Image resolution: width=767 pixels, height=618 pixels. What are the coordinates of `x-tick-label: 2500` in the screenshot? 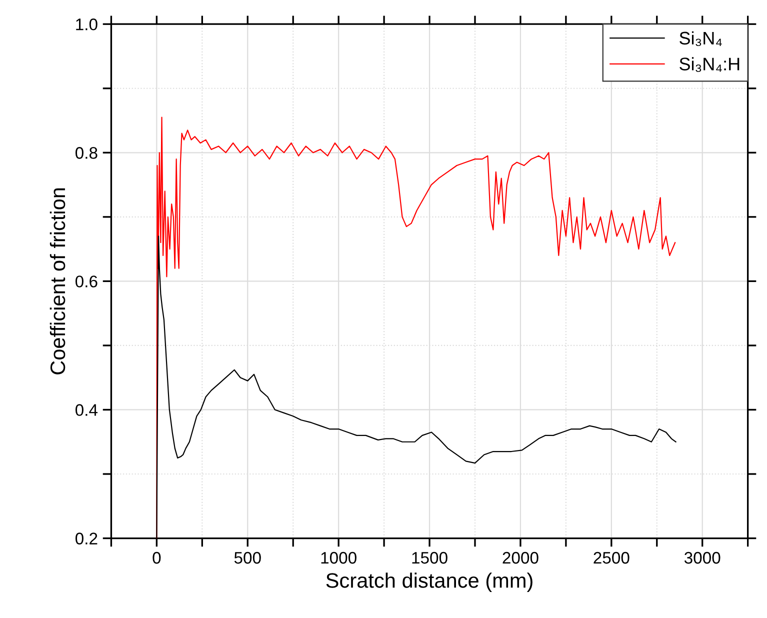 It's located at (612, 558).